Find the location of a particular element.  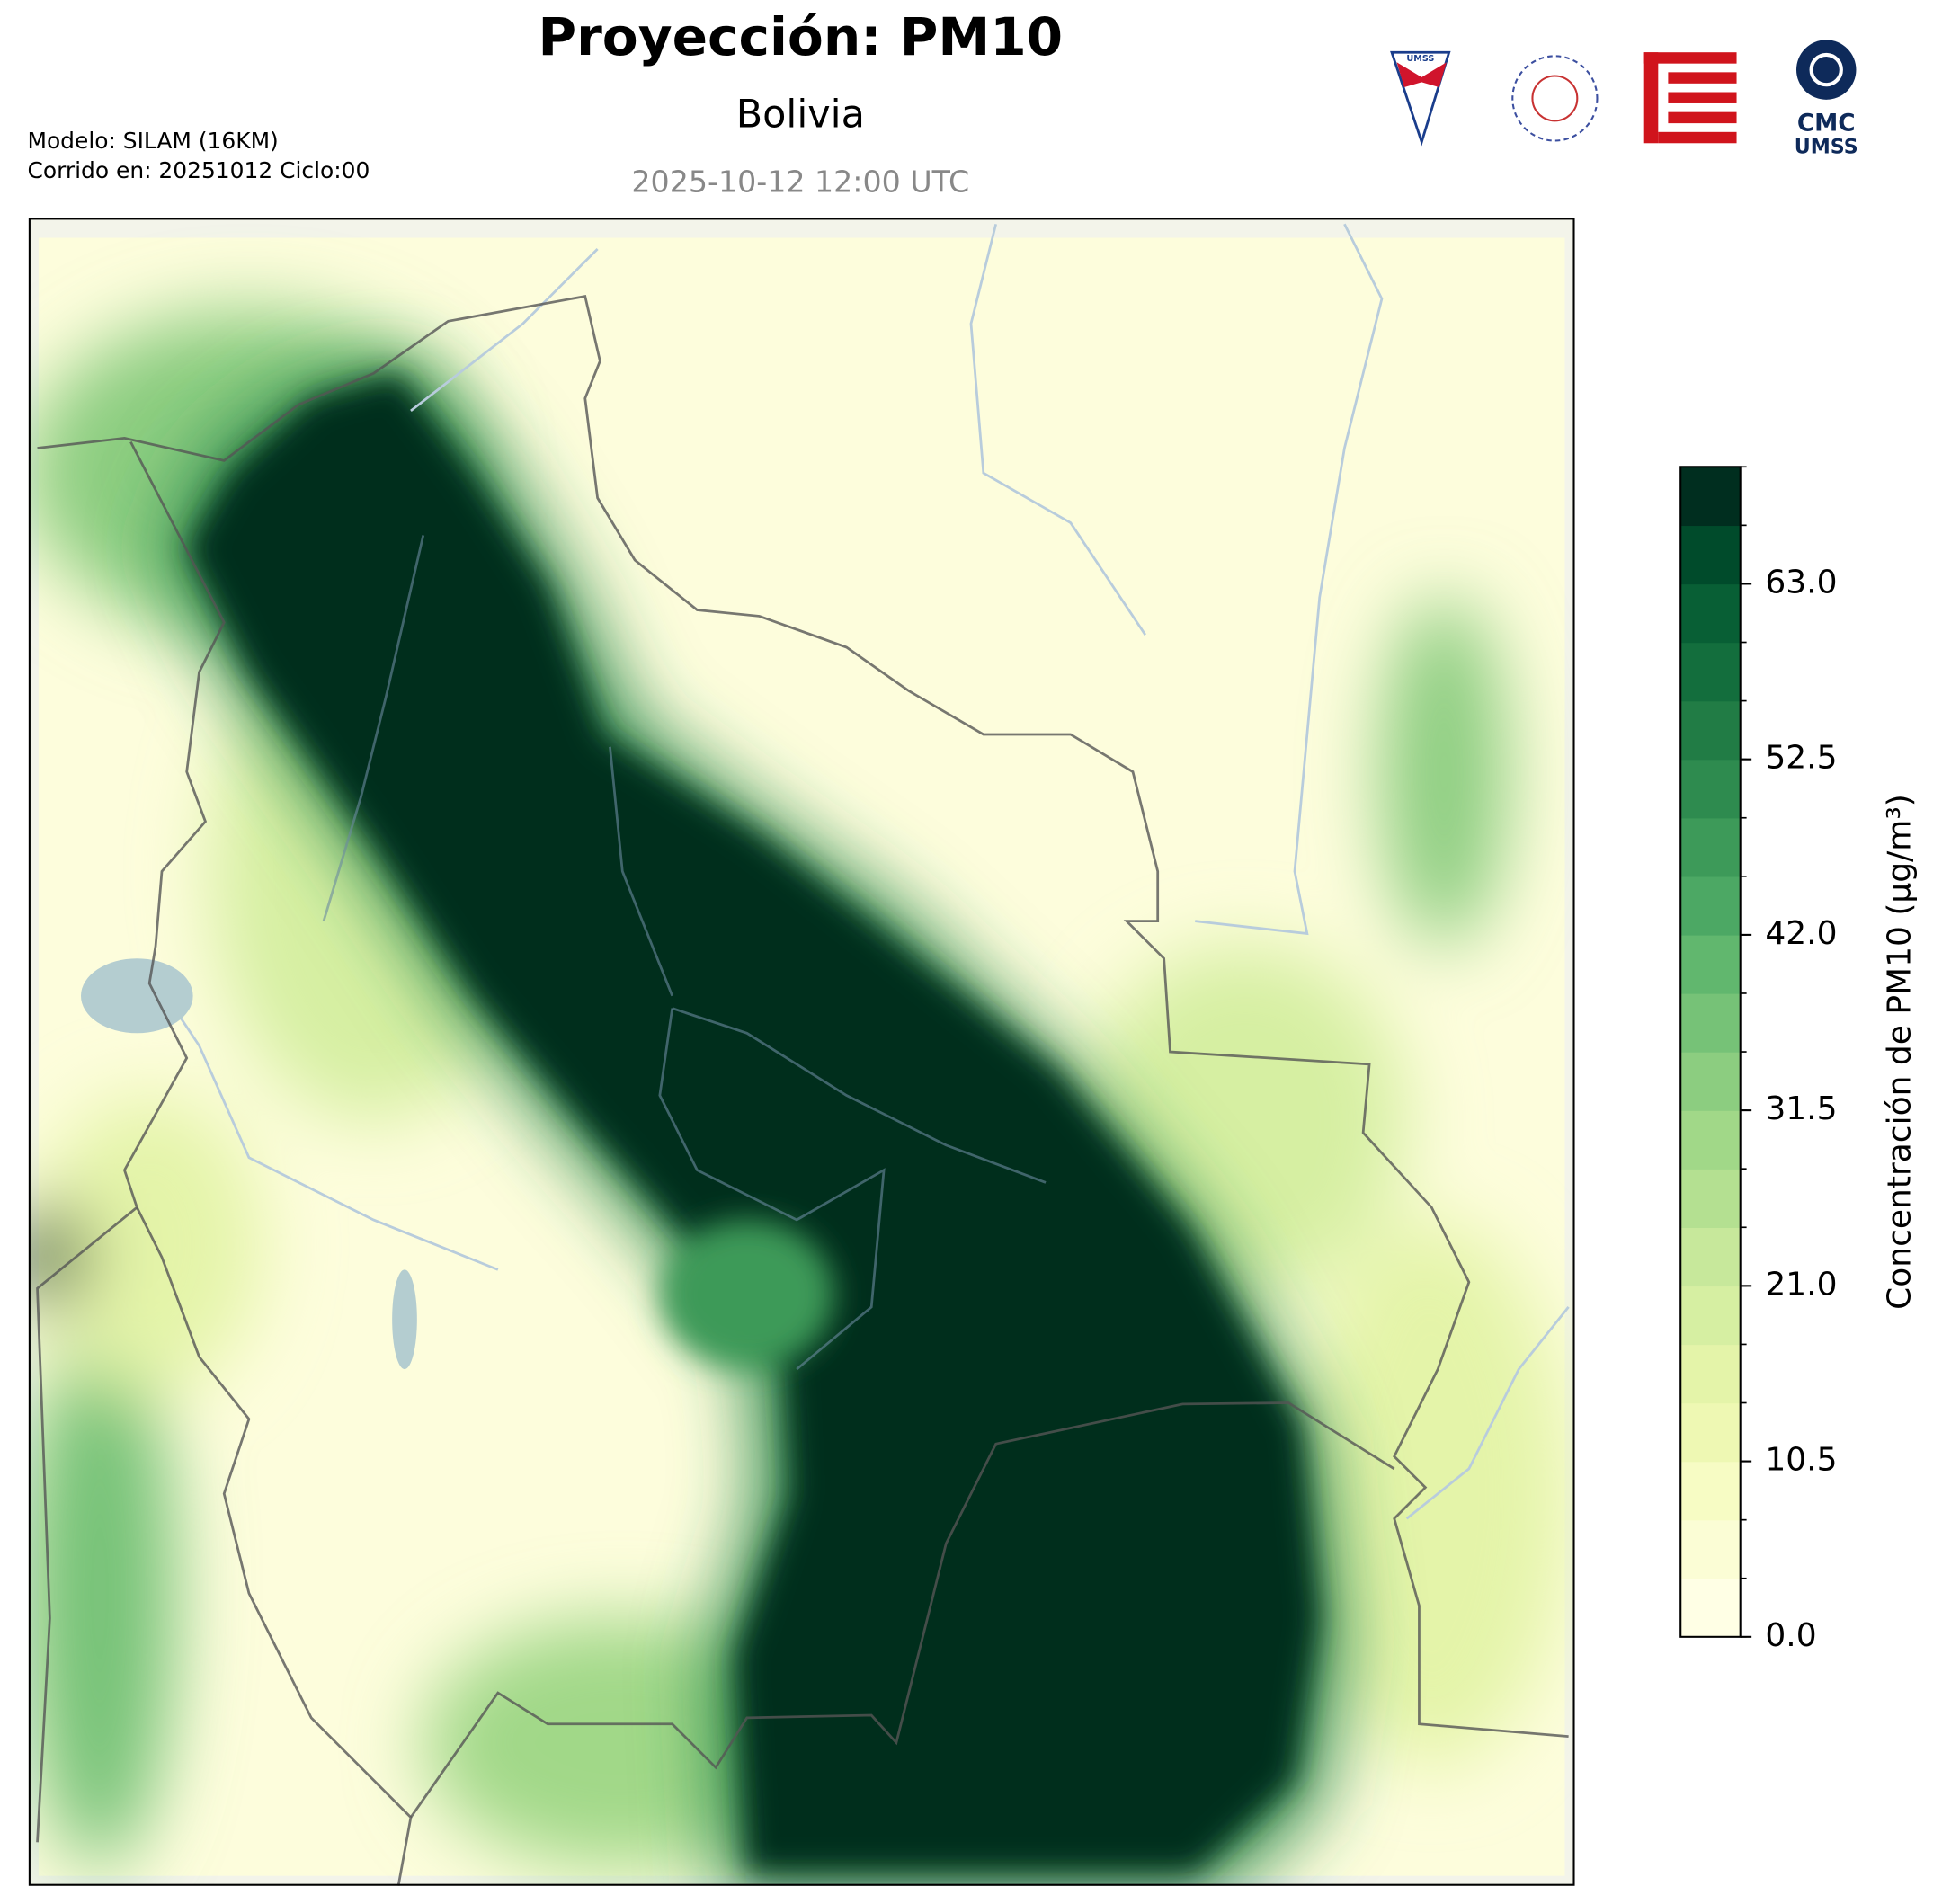

colorbar-tick-label: 21.0 is located at coordinates (1801, 1284).